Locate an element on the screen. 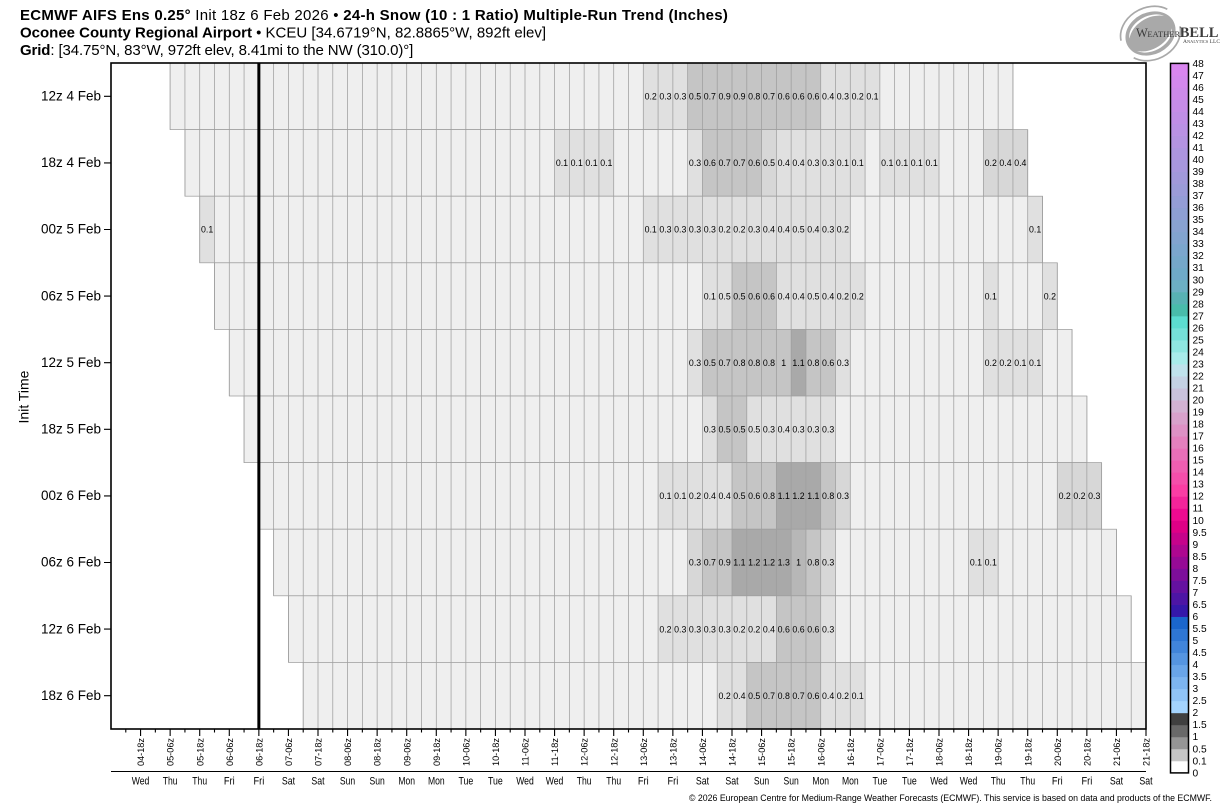 This screenshot has height=808, width=1226. svg-text: 10-18z is located at coordinates (496, 752).